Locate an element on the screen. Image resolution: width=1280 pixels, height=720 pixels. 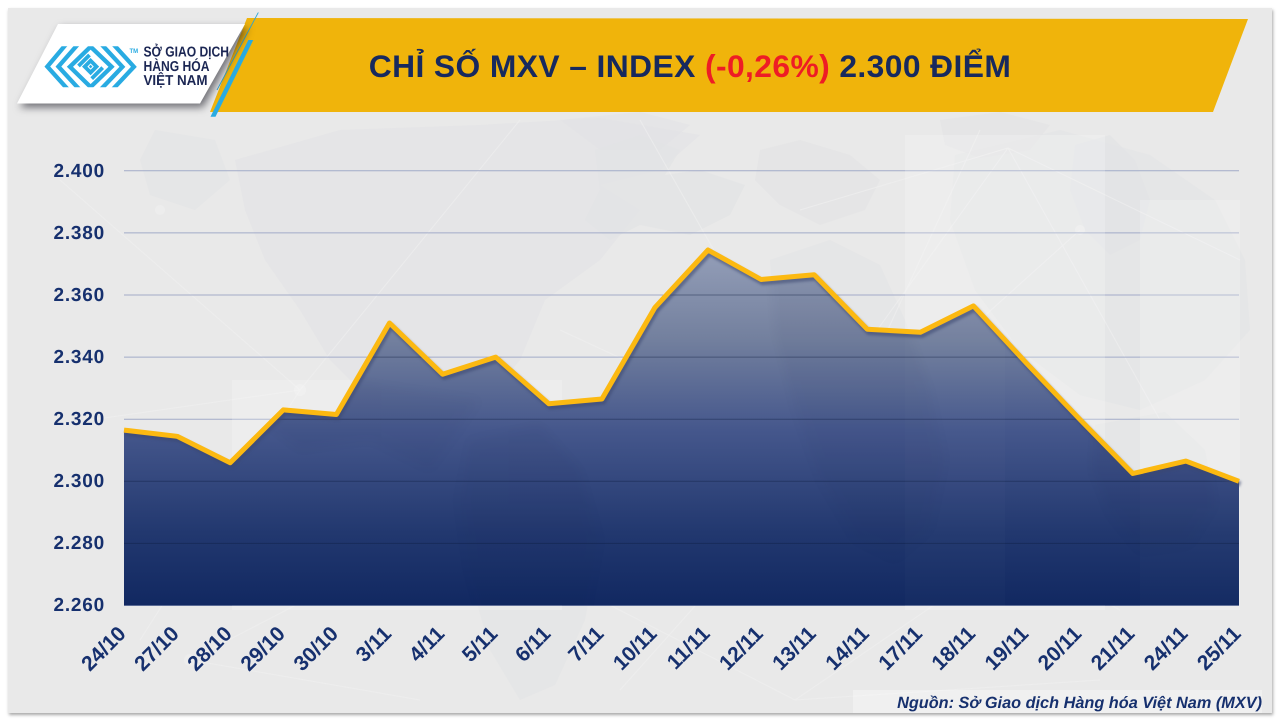
svg-text: 4/11 is located at coordinates (427, 644).